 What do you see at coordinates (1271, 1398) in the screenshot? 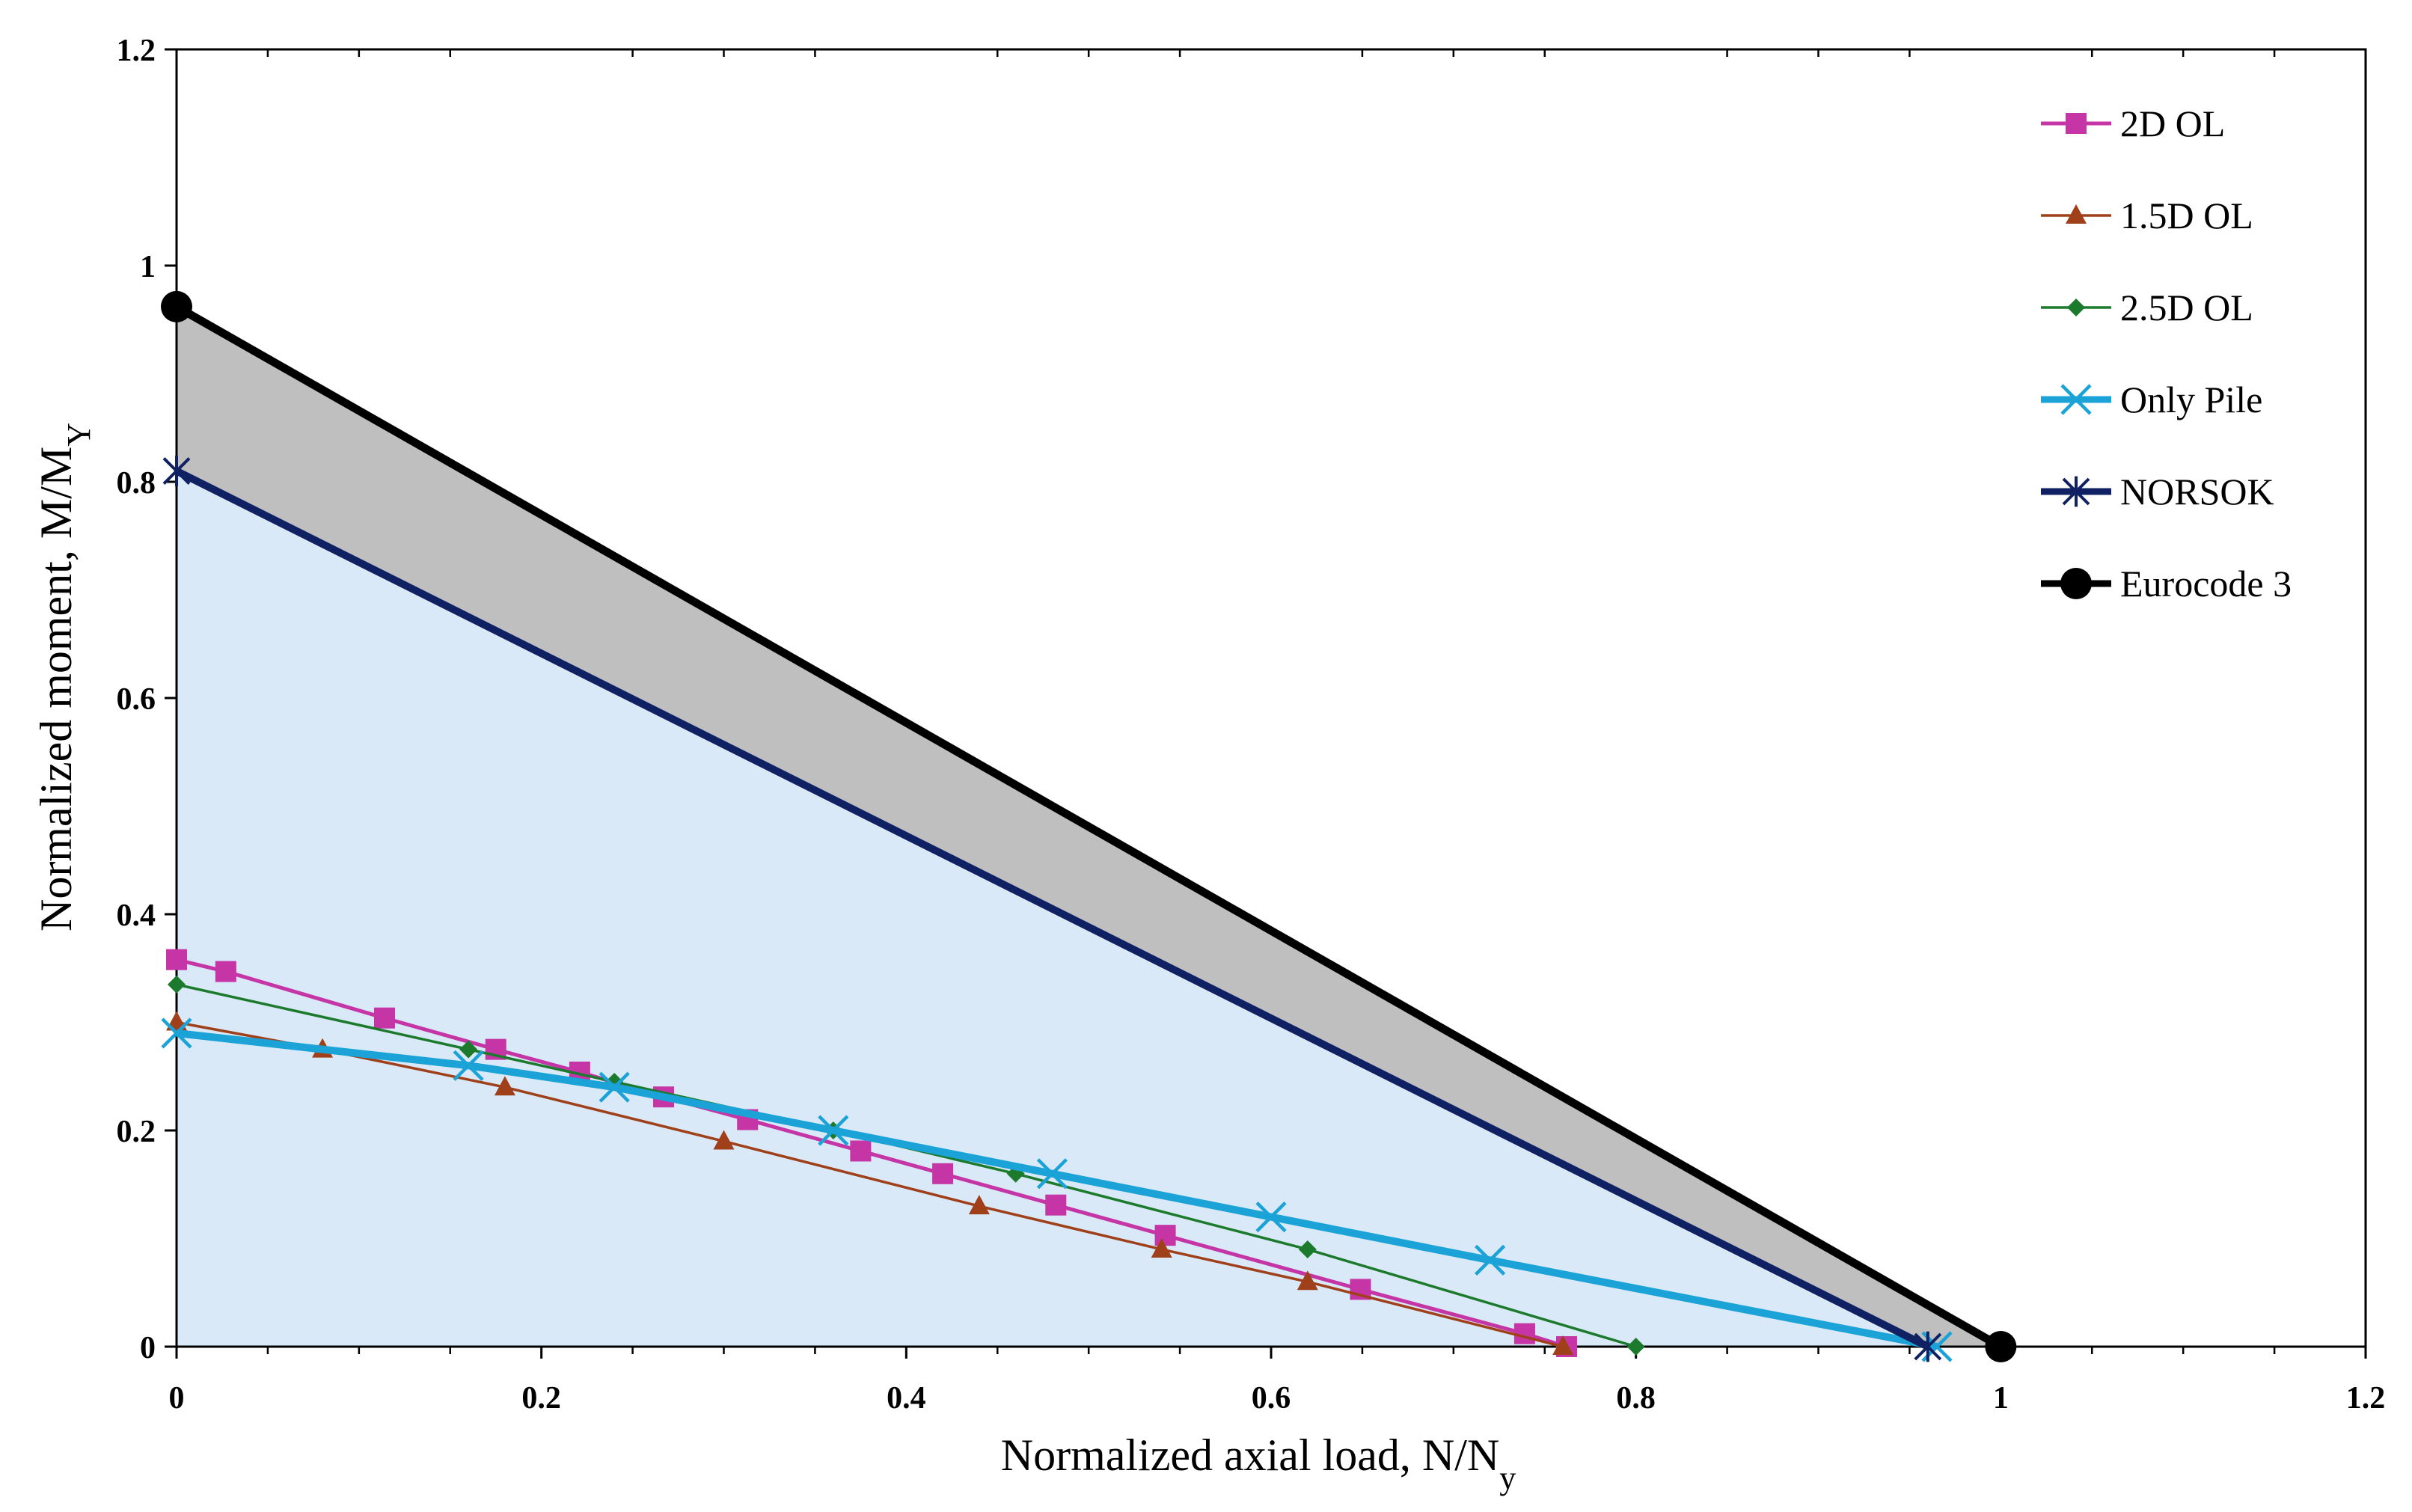
I see `x-tick-label: 0.6` at bounding box center [1271, 1398].